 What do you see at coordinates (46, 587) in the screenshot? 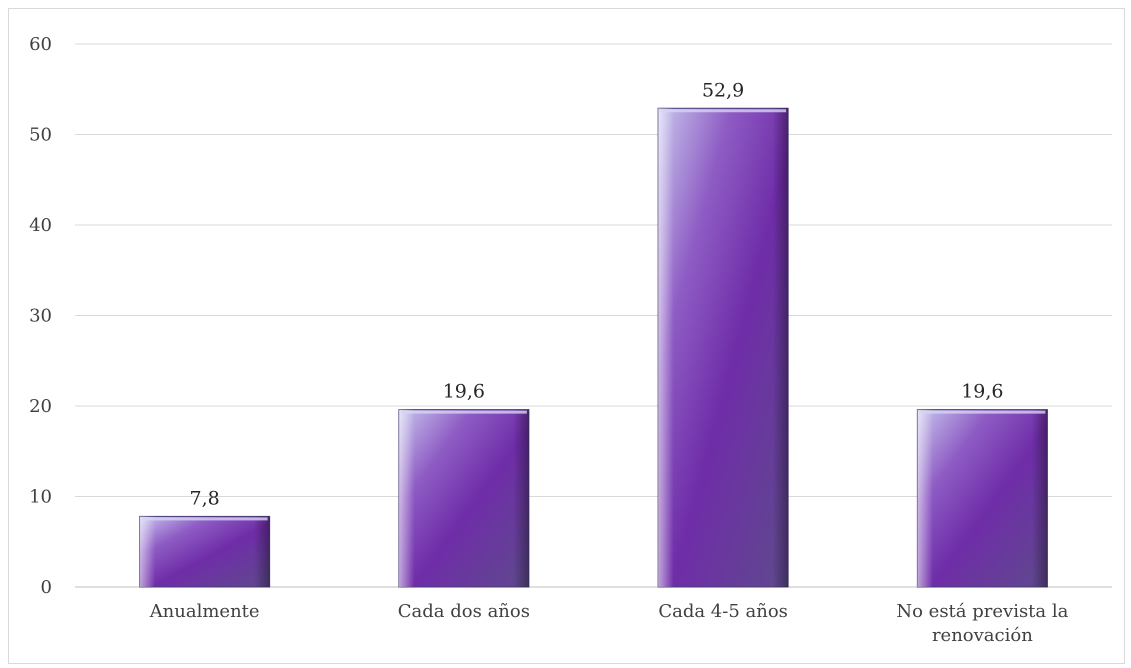
I see `y-tick-label: 0` at bounding box center [46, 587].